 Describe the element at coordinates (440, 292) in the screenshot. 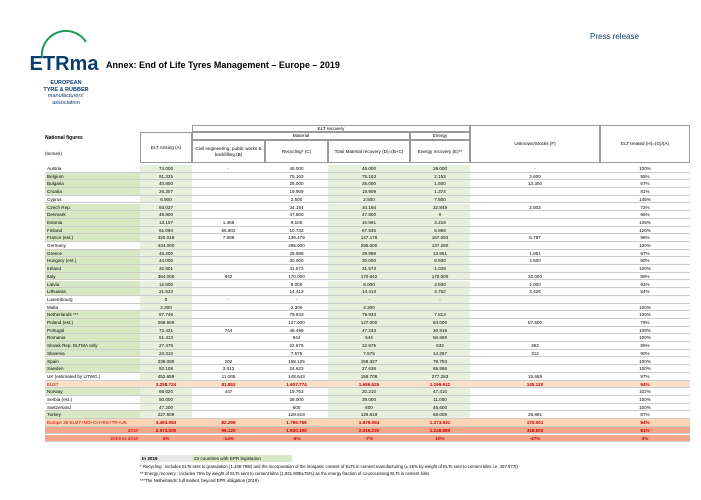

I see `cell: 3.752` at that location.